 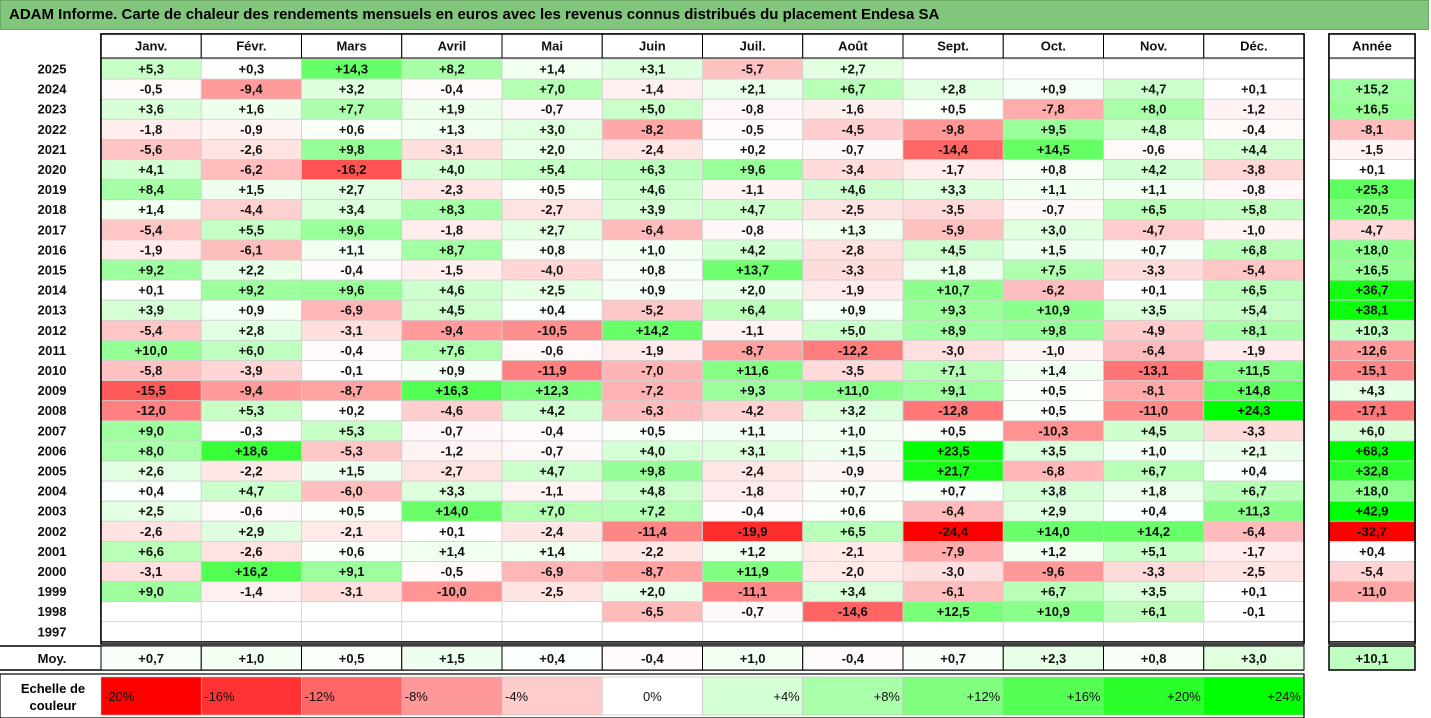 What do you see at coordinates (151, 551) in the screenshot?
I see `cell-value: +6,6` at bounding box center [151, 551].